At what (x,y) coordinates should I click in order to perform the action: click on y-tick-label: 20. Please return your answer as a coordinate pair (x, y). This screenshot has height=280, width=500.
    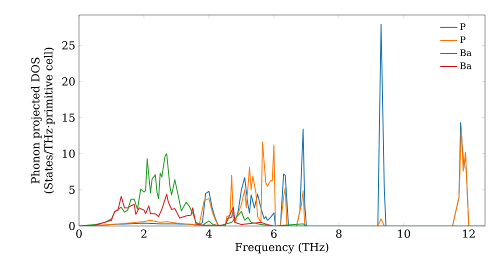
    Looking at the image, I should click on (68, 81).